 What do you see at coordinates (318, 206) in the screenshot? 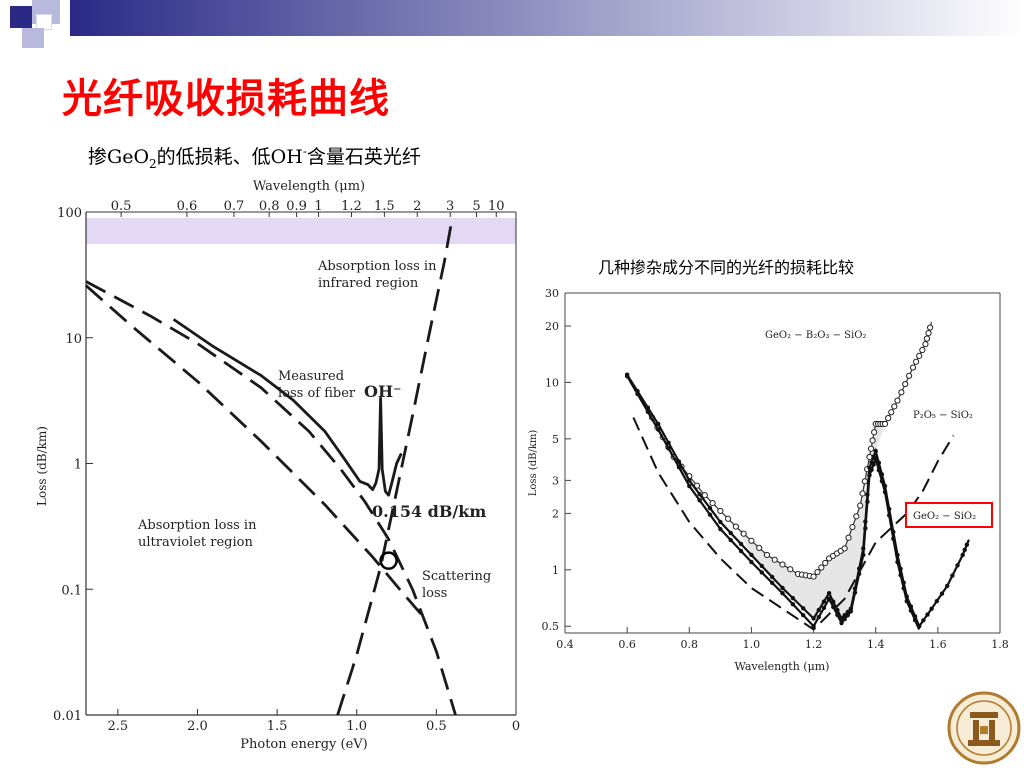
I see `top-tick-label: 1` at bounding box center [318, 206].